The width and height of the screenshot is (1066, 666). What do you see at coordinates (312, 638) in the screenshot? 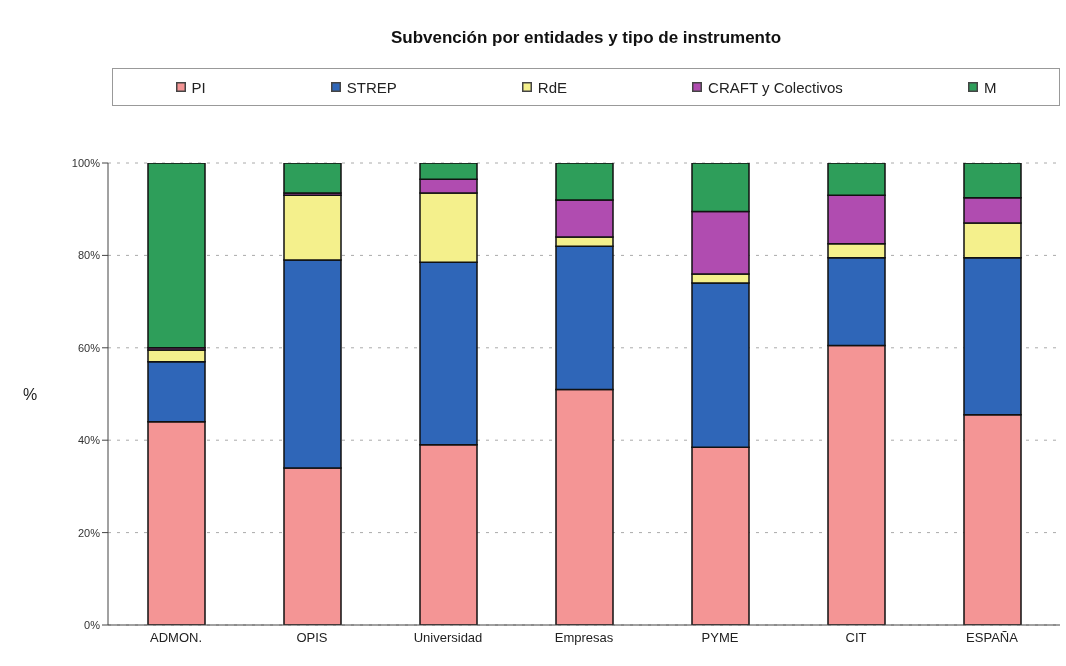
I see `x-tick-label: OPIS` at bounding box center [312, 638].